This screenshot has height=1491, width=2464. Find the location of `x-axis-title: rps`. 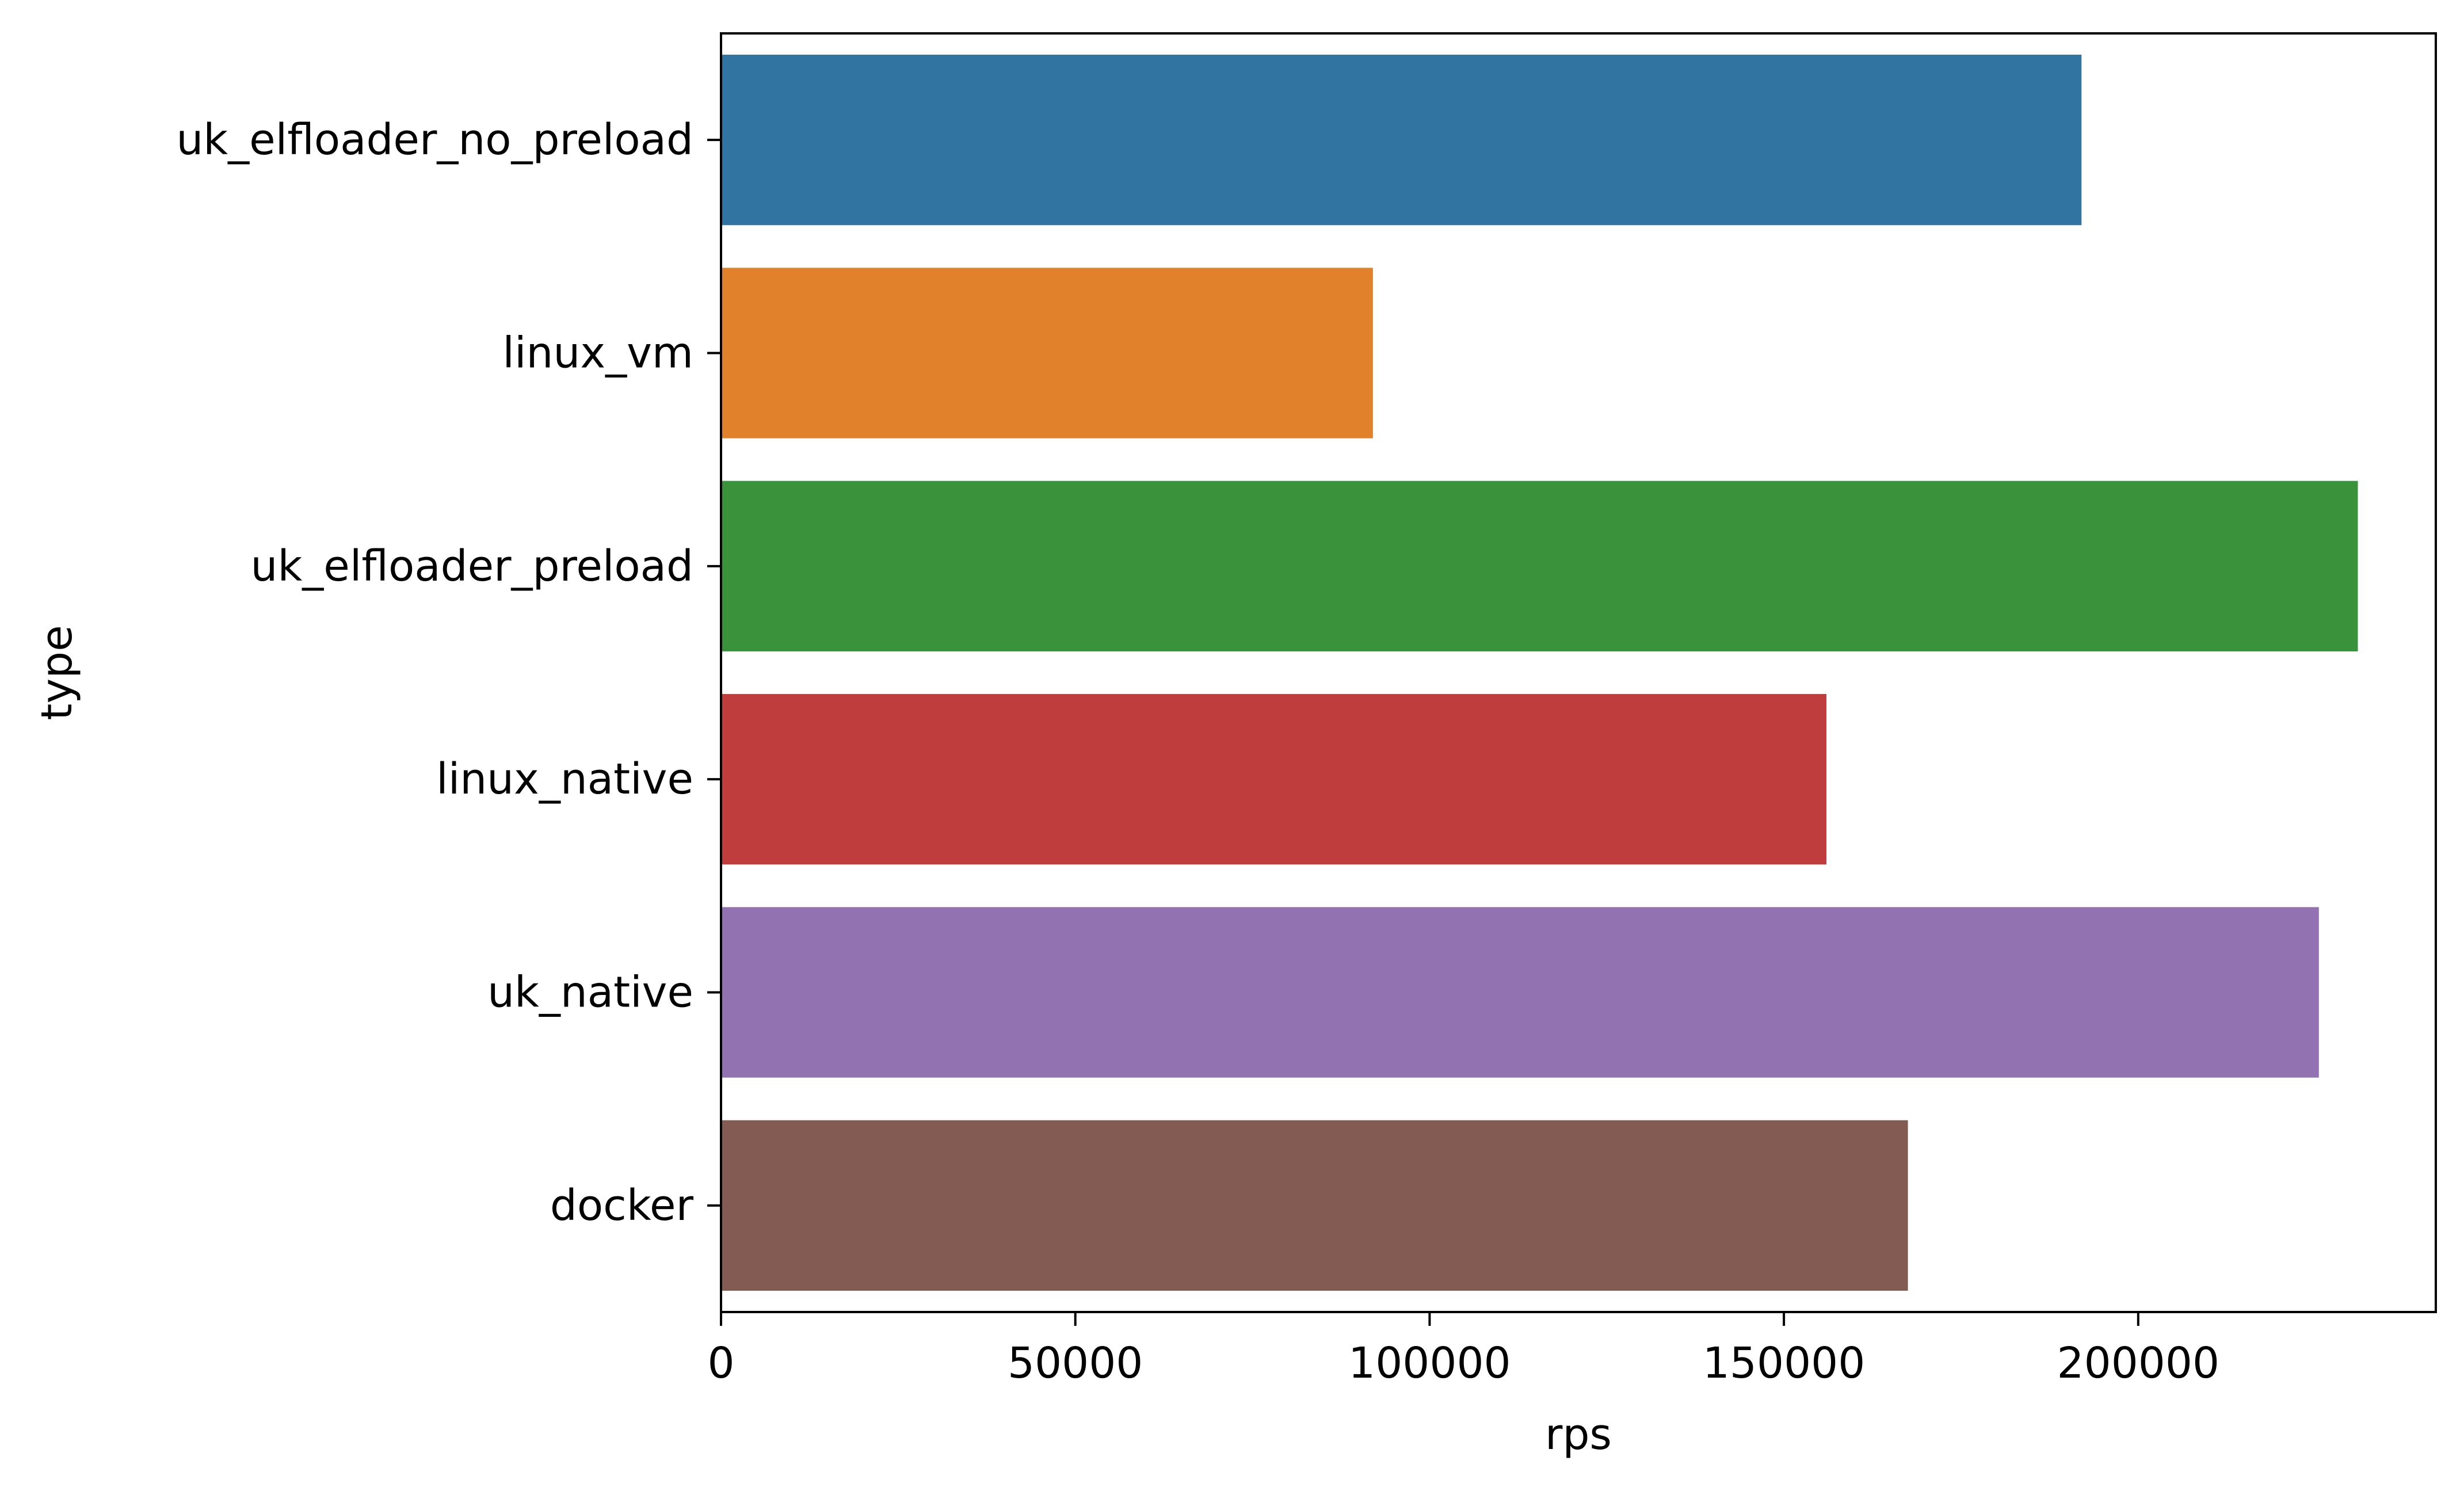

x-axis-title: rps is located at coordinates (1578, 1434).